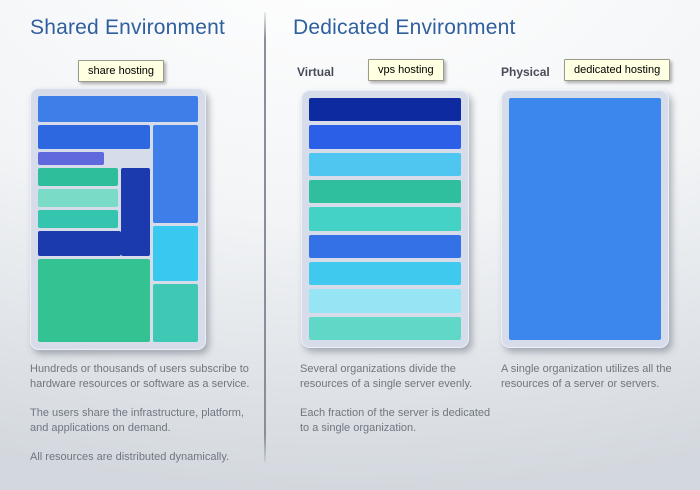 Image resolution: width=700 pixels, height=490 pixels. I want to click on physical-fill, so click(585, 219).